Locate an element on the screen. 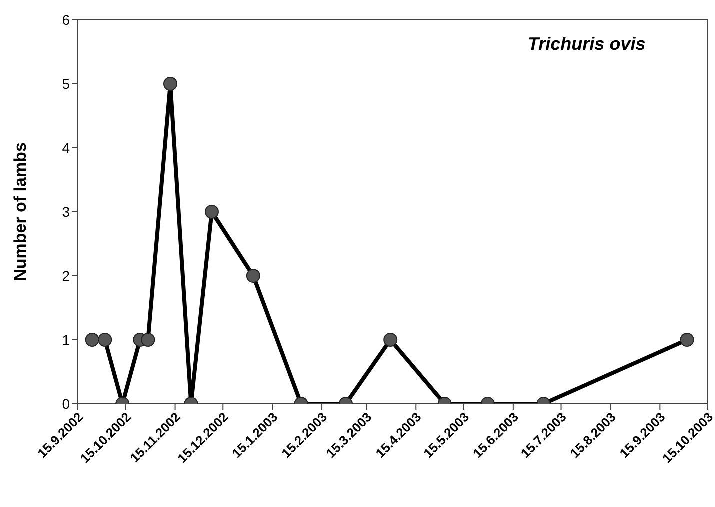  y-tick-label: 0 is located at coordinates (66, 404).